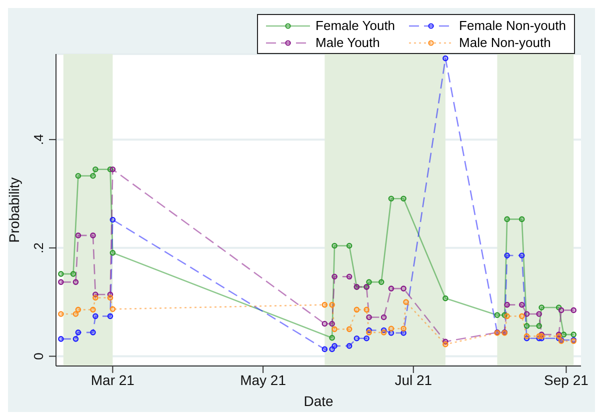 The image size is (603, 420). Describe the element at coordinates (512, 25) in the screenshot. I see `legend-label: Female Non-youth` at that location.